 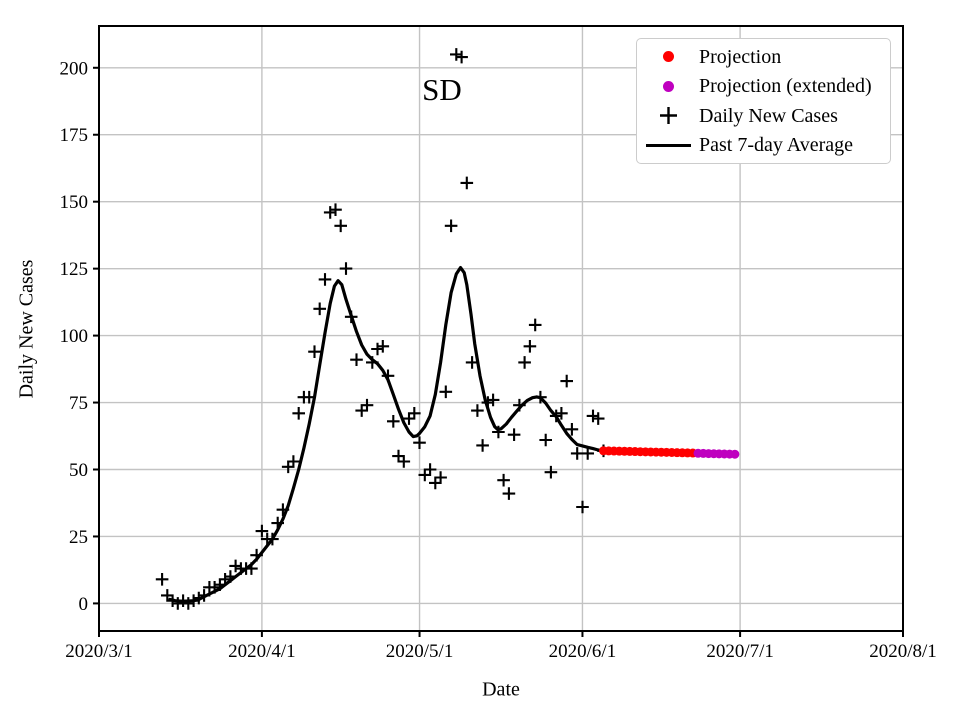 I want to click on legend-item-past-7day-average: Past 7-day Average, so click(x=763, y=146).